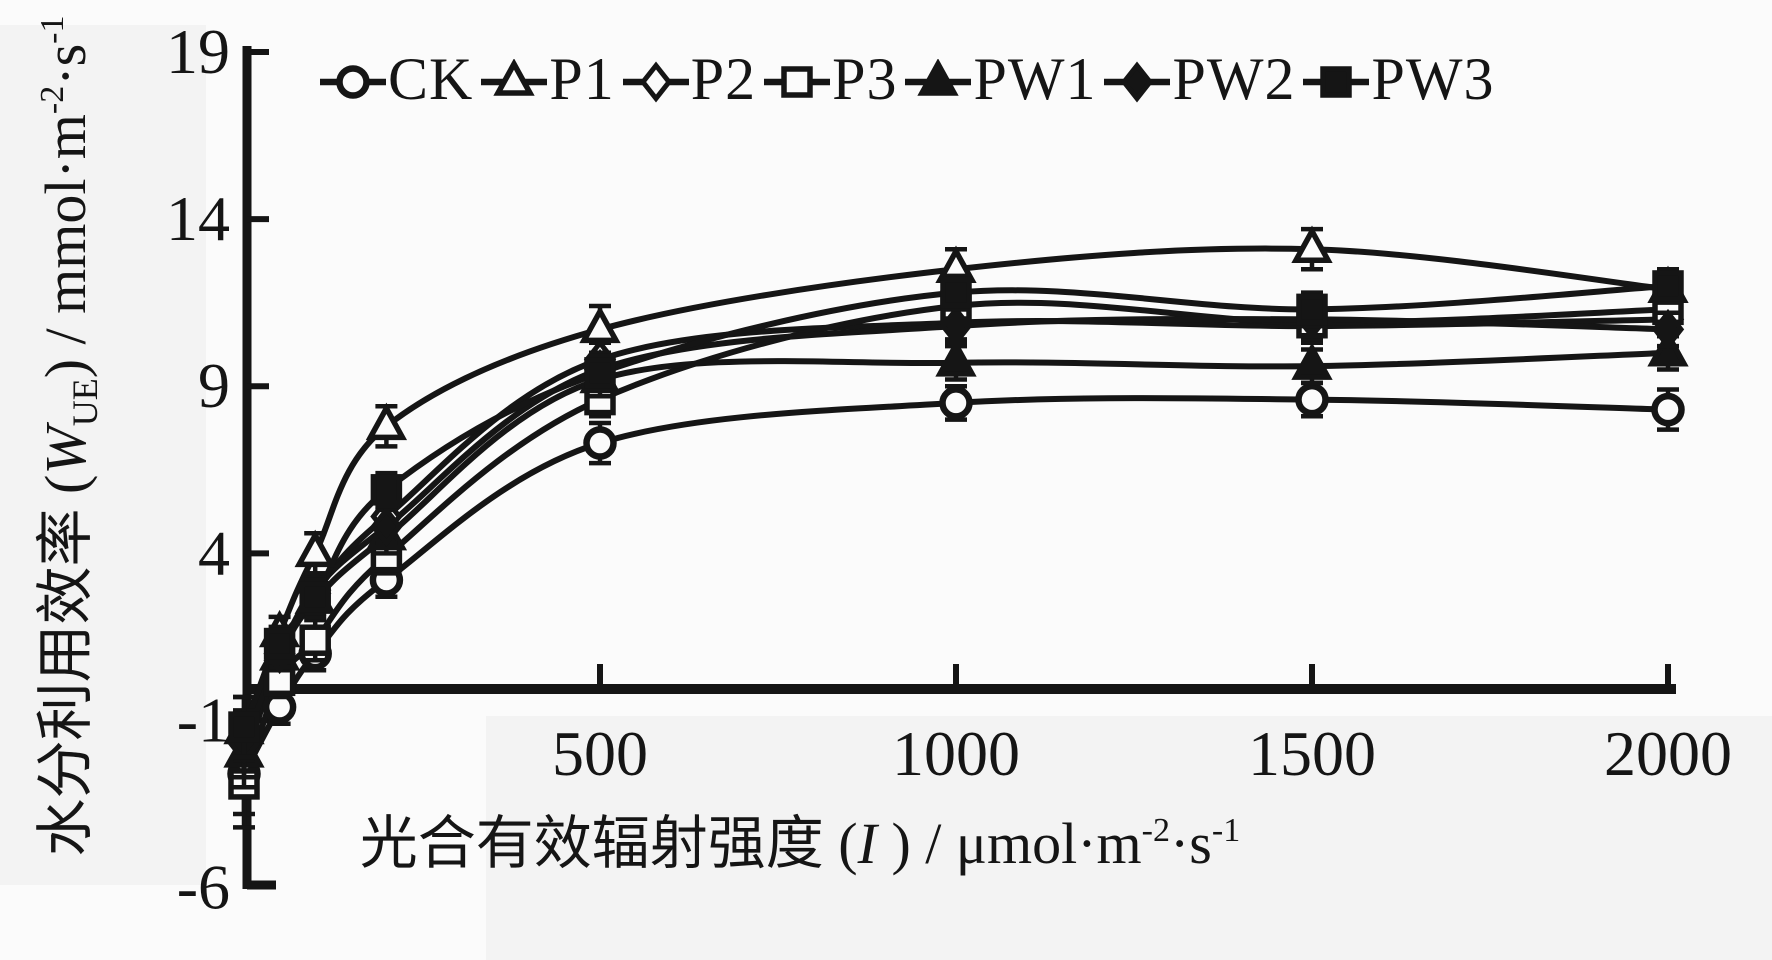 This screenshot has height=960, width=1772. Describe the element at coordinates (865, 79) in the screenshot. I see `legend-item-label: P3` at that location.